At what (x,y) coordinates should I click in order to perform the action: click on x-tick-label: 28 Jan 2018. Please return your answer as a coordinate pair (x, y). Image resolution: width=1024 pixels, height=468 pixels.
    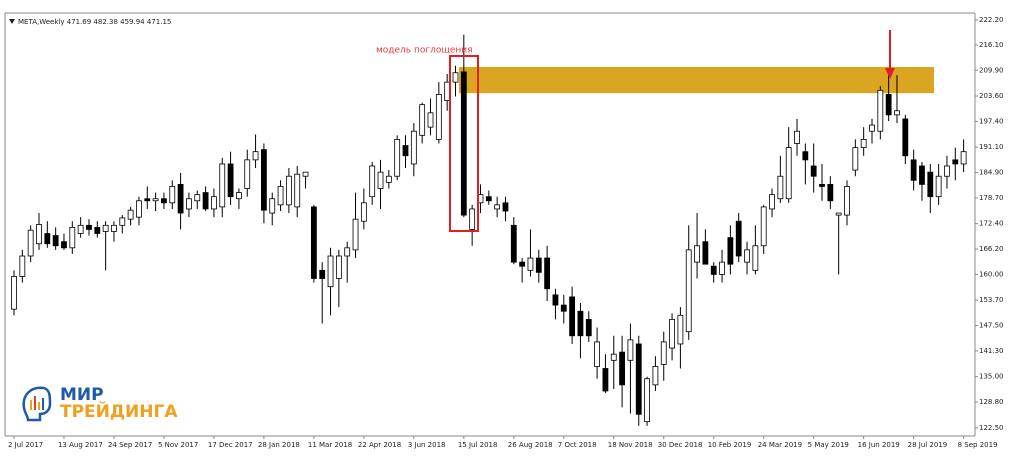
    Looking at the image, I should click on (279, 445).